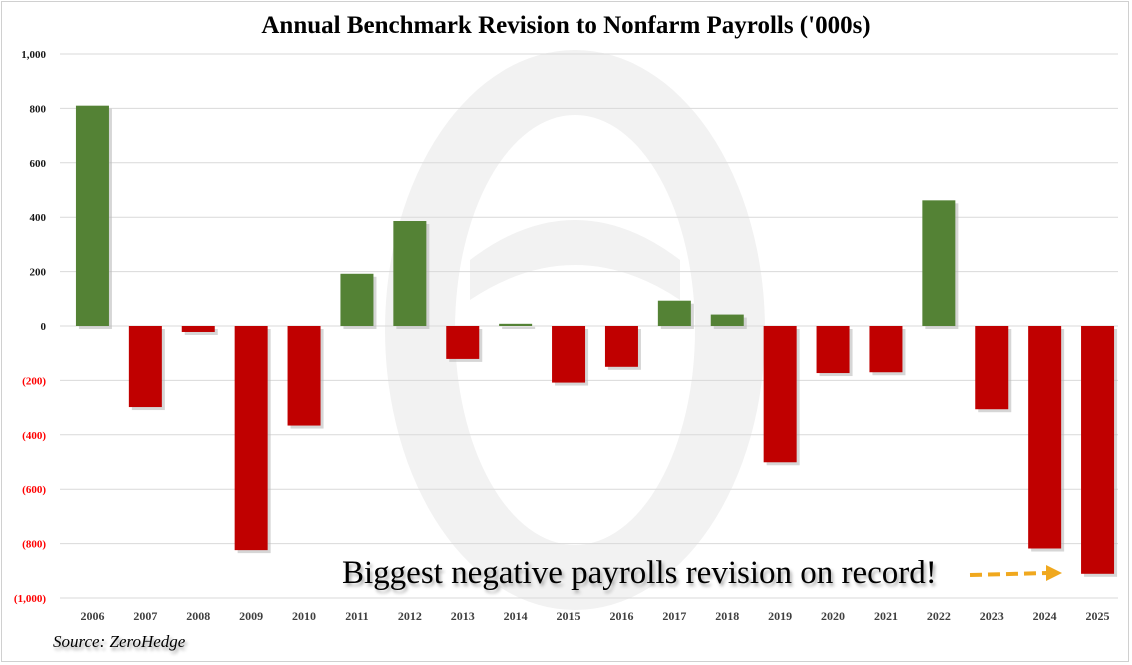 Image resolution: width=1132 pixels, height=665 pixels. What do you see at coordinates (992, 616) in the screenshot?
I see `x-tick-label: 2023` at bounding box center [992, 616].